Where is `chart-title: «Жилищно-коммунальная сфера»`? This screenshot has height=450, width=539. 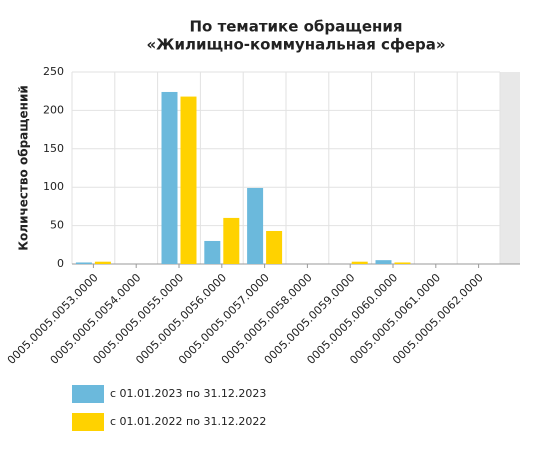 chart-title: «Жилищно-коммунальная сфера» is located at coordinates (295, 45).